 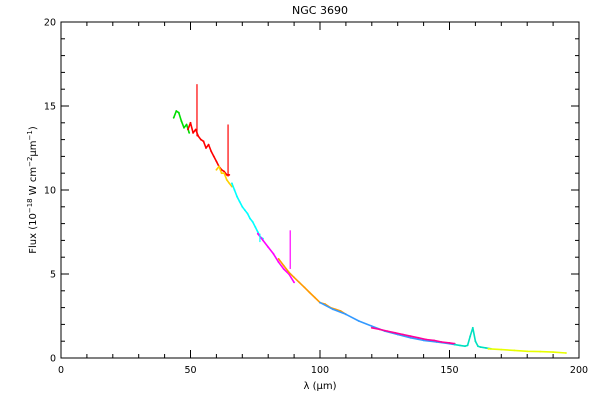 I want to click on y-axis-label-part4: ), so click(x=33, y=128).